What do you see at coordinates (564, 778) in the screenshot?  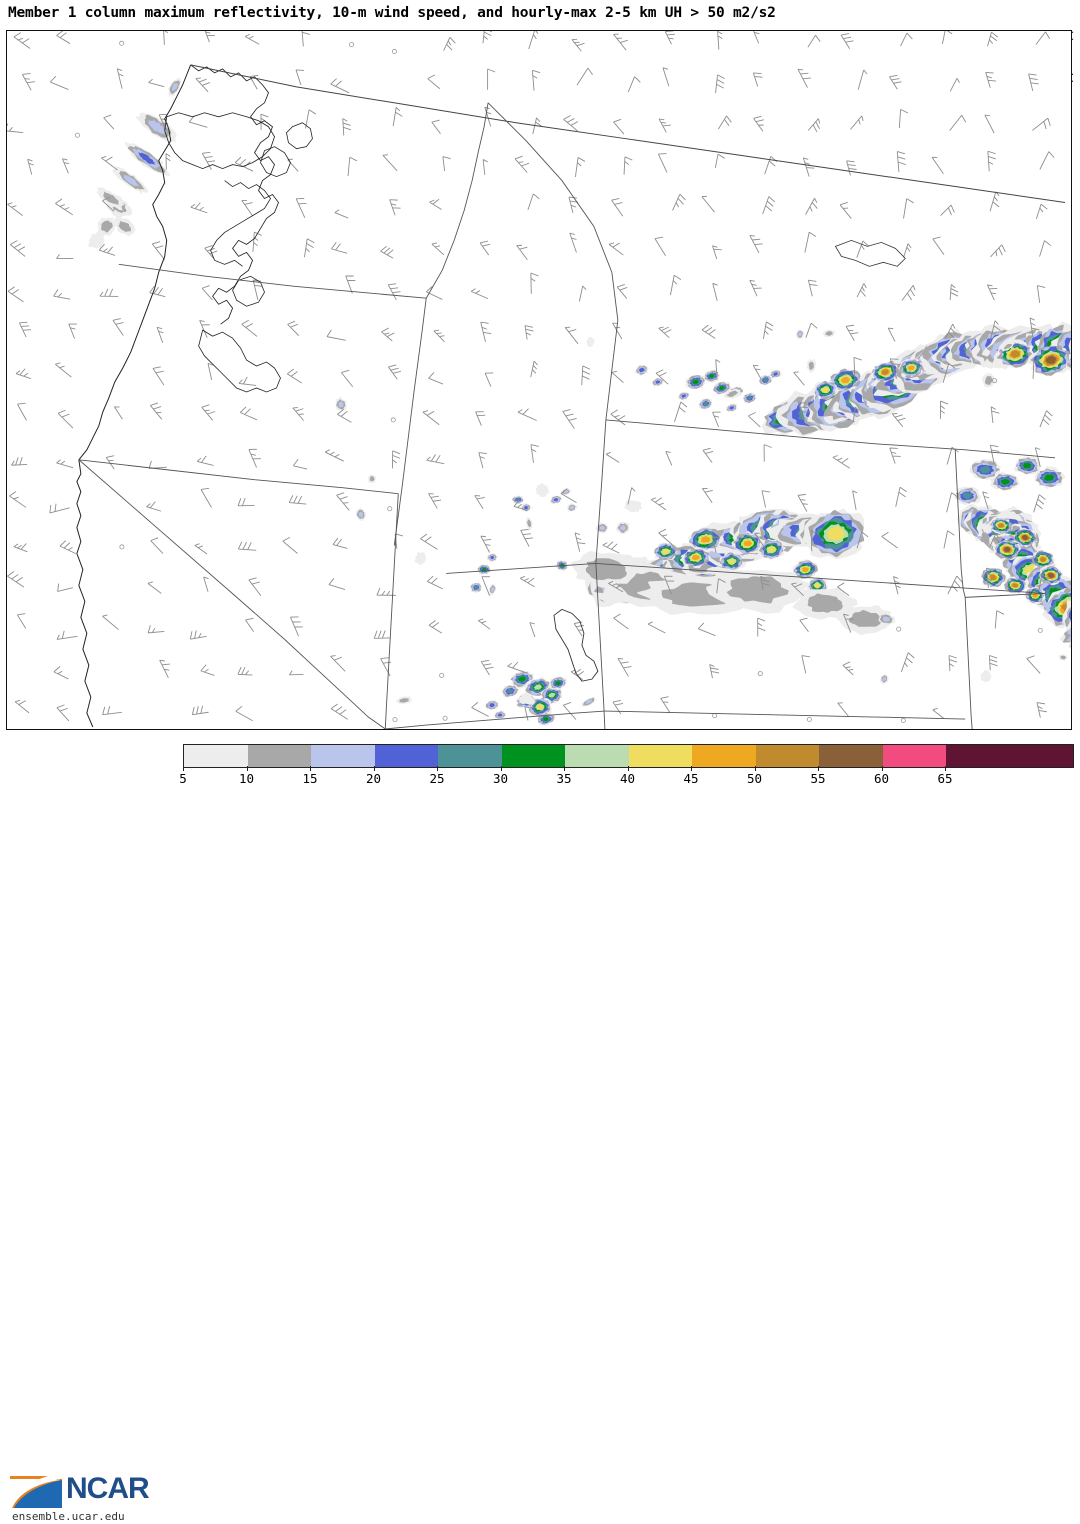 I see `colorbar-tick-label: 35` at bounding box center [564, 778].